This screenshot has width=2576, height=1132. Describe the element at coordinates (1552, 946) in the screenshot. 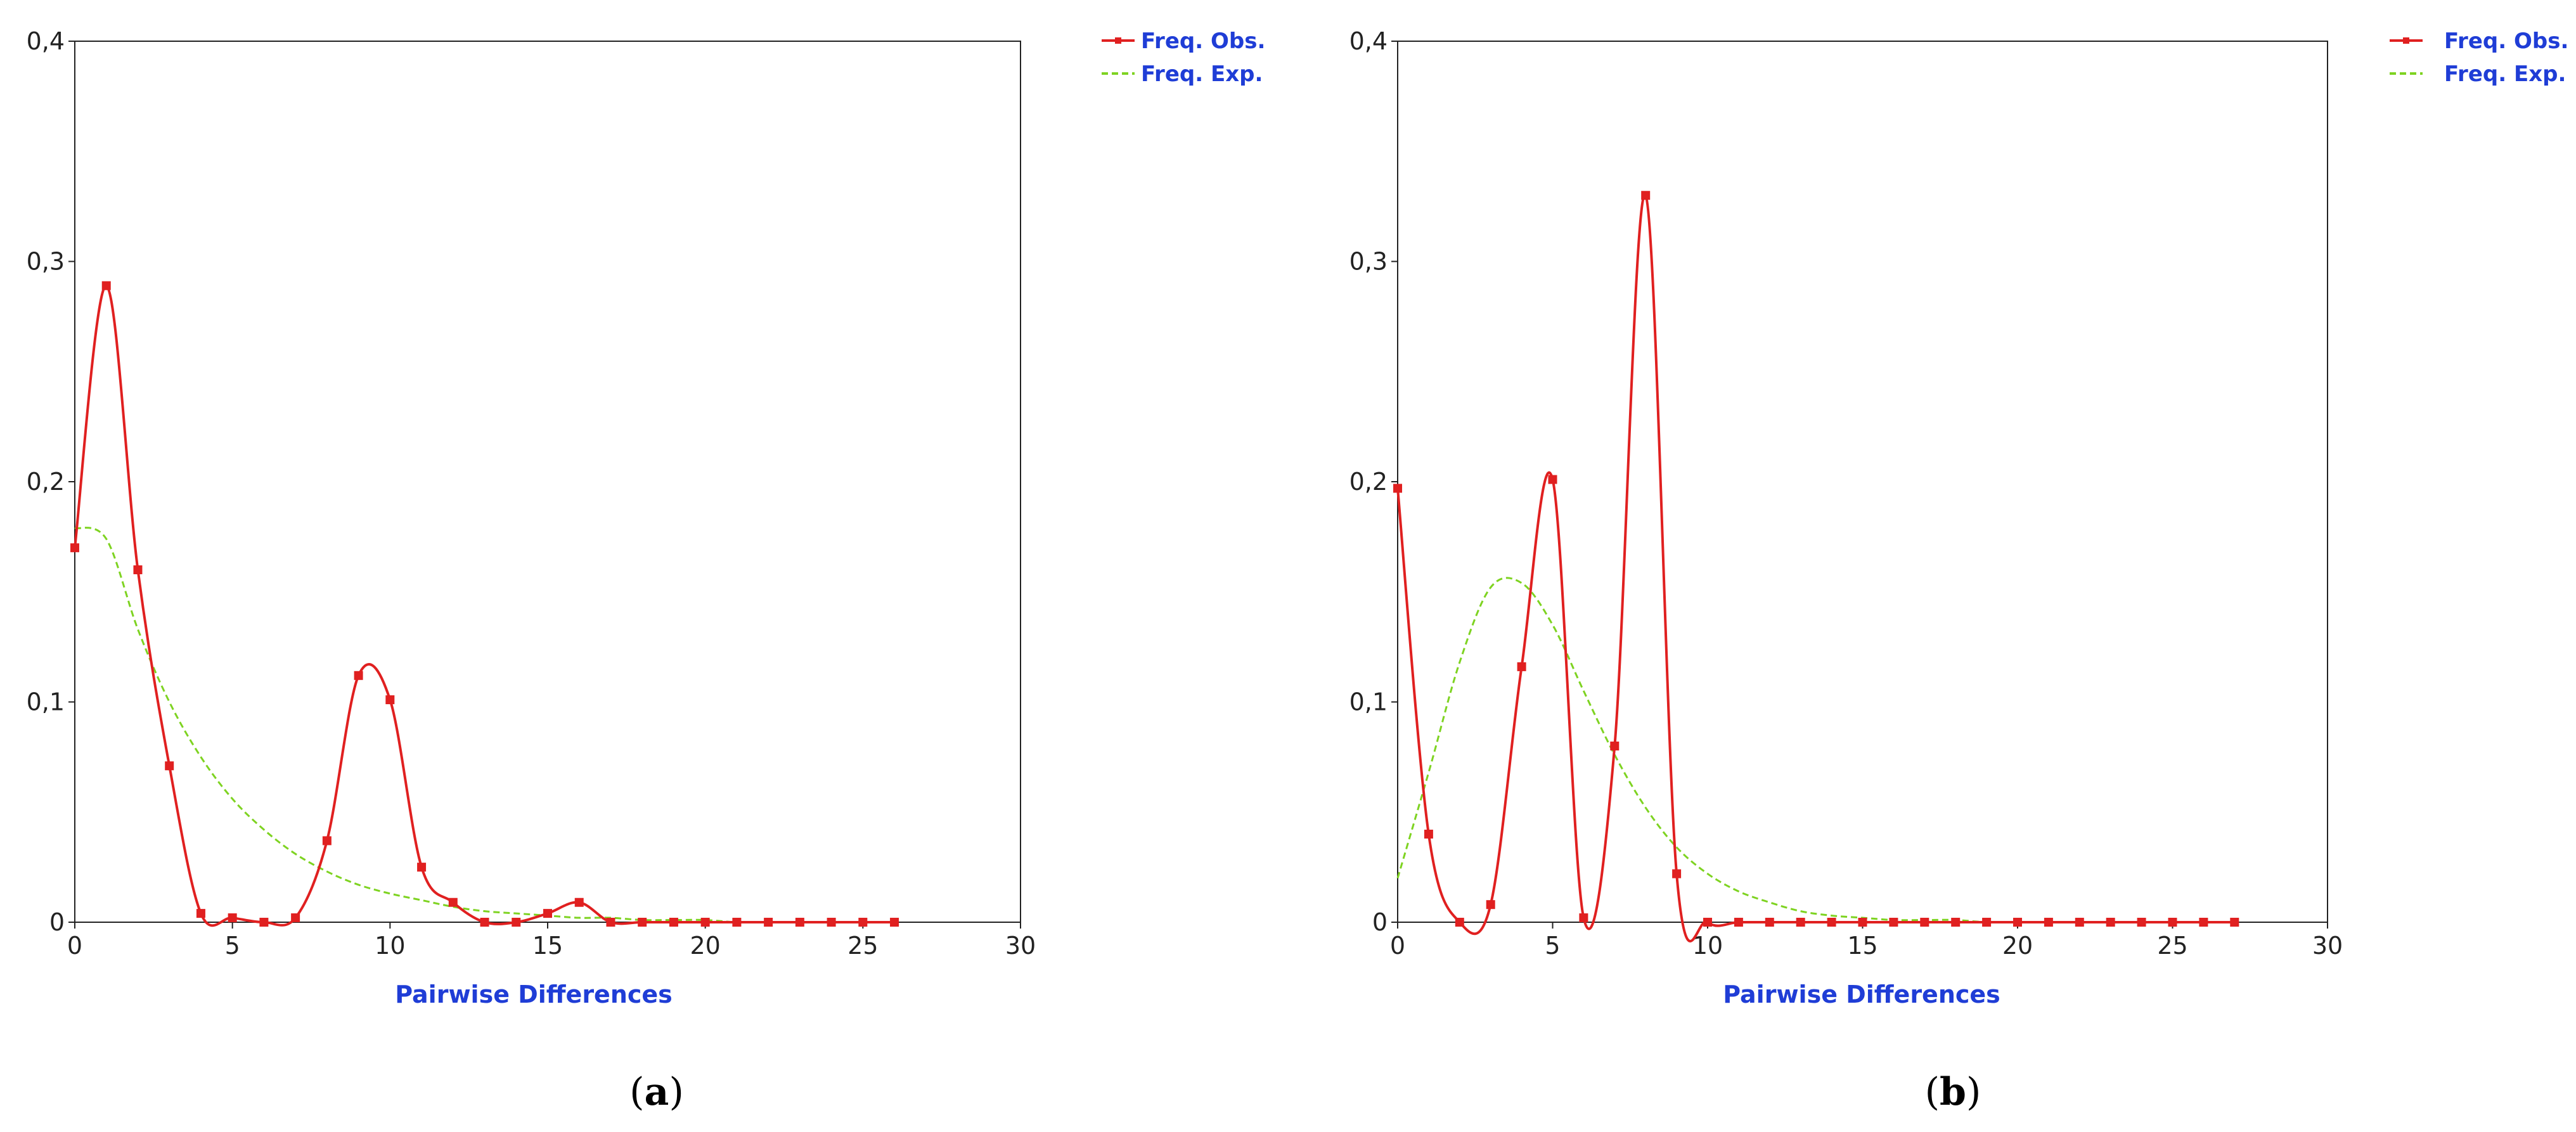

I see `chart-b-x-tick-label: 5` at that location.